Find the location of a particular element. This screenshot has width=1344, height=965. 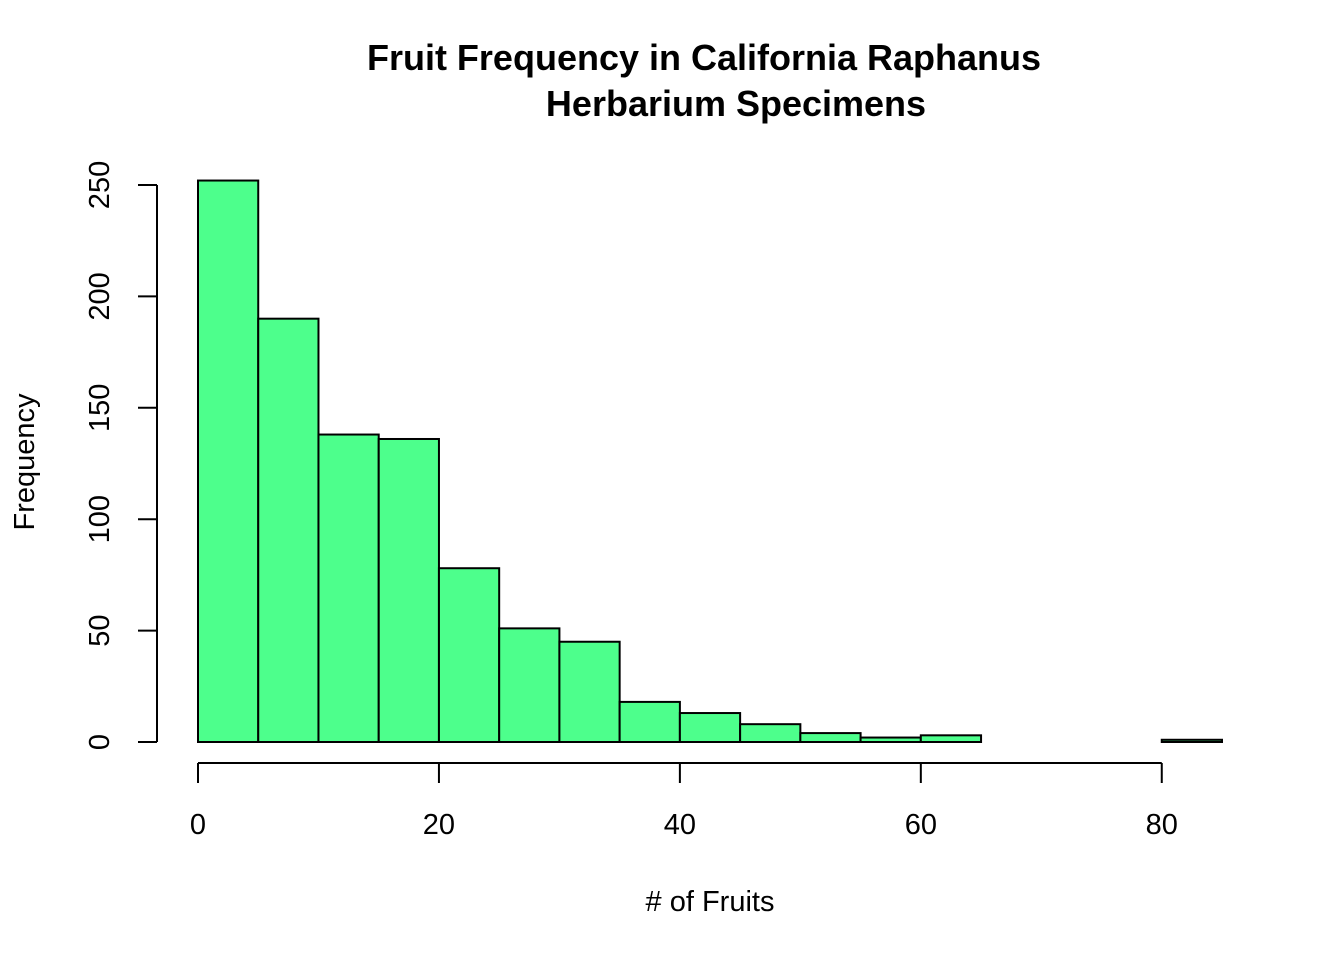

chart-title-line-2: Herbarium Specimens is located at coordinates (736, 103).